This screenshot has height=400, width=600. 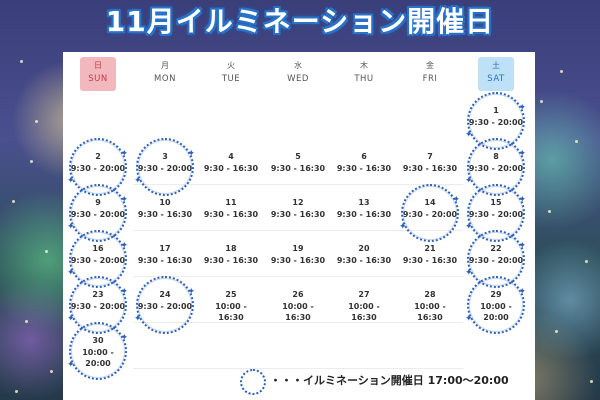 I want to click on calendar-day: 15 9:30 - 20:00, so click(x=495, y=213).